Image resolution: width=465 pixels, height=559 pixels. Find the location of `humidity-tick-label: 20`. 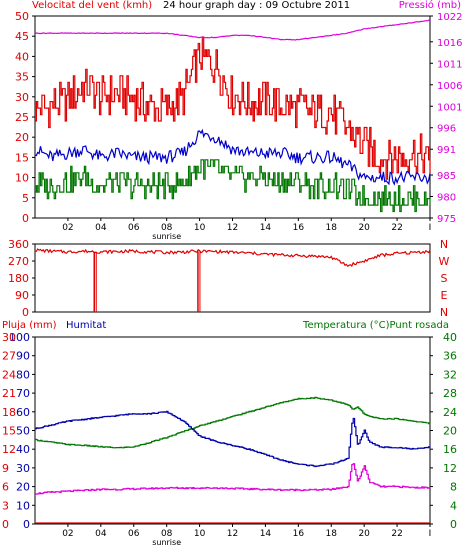

humidity-tick-label: 20 is located at coordinates (23, 487).